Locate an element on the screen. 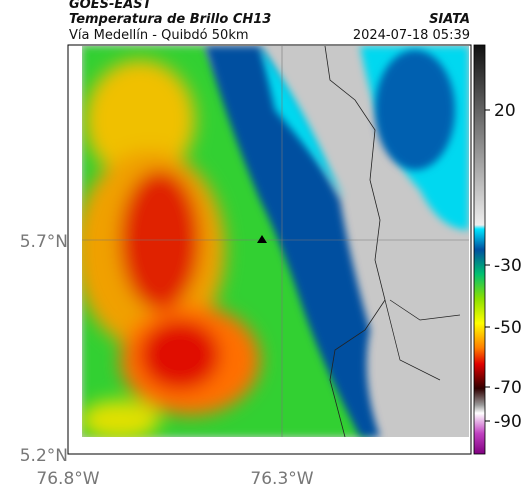 This screenshot has width=526, height=491. colorbar-tick: -70 is located at coordinates (508, 388).